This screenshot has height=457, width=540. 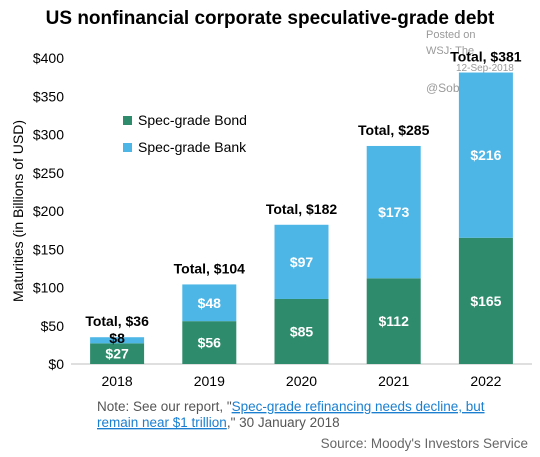 What do you see at coordinates (162, 422) in the screenshot?
I see `report-link-line-2: remain near $1 trillion` at bounding box center [162, 422].